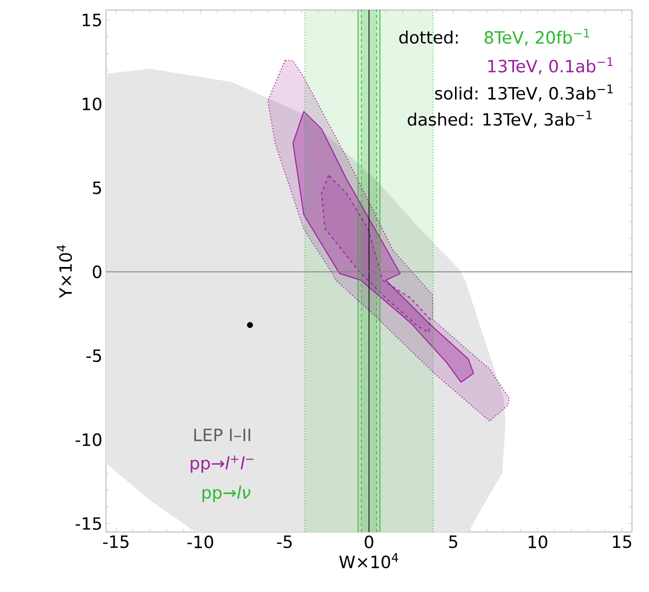  What do you see at coordinates (91, 20) in the screenshot?
I see `y-tick-label: 15` at bounding box center [91, 20].